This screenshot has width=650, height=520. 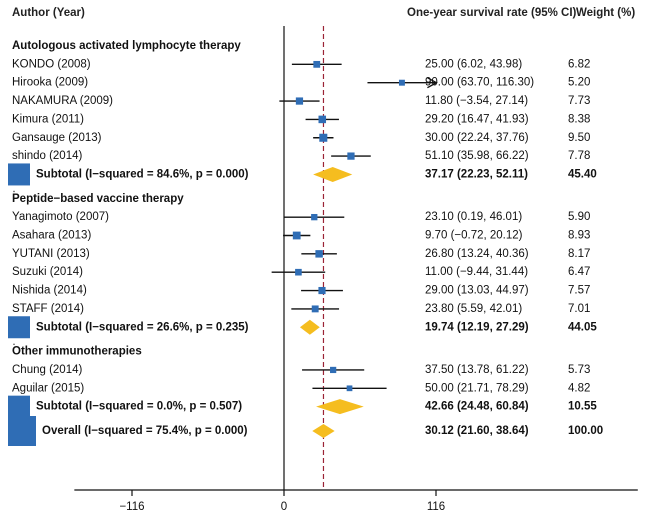 What do you see at coordinates (579, 236) in the screenshot?
I see `study-weight: 8.93` at bounding box center [579, 236].